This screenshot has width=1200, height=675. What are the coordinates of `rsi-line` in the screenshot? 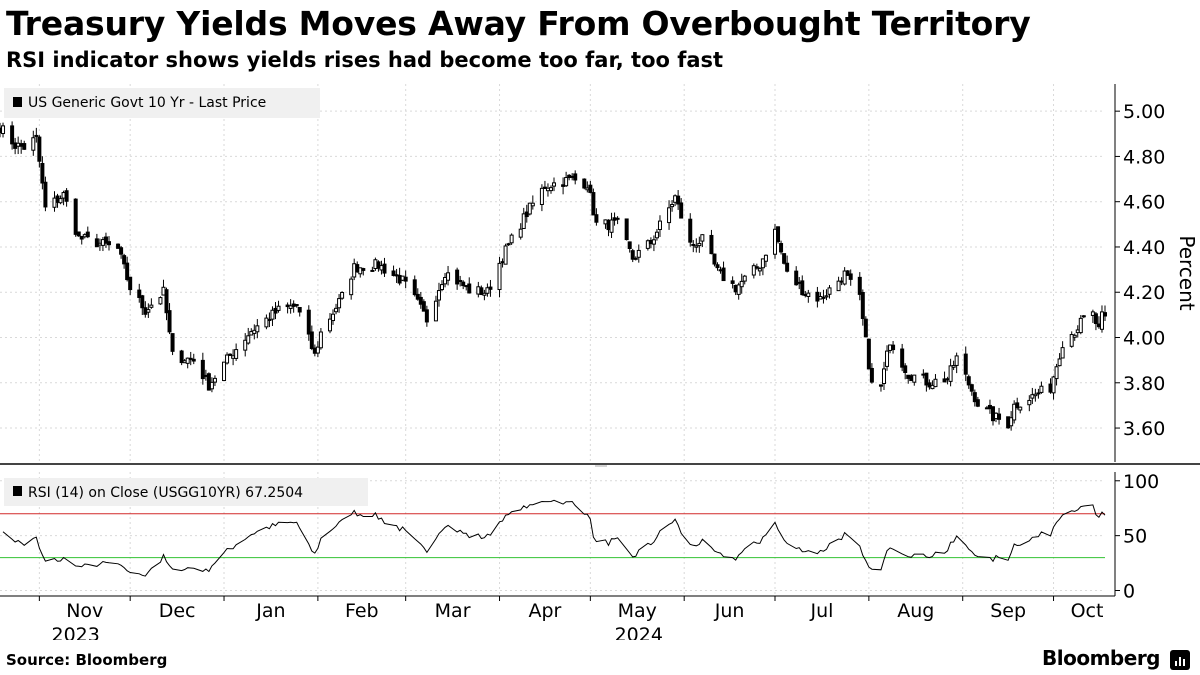 It's located at (554, 538).